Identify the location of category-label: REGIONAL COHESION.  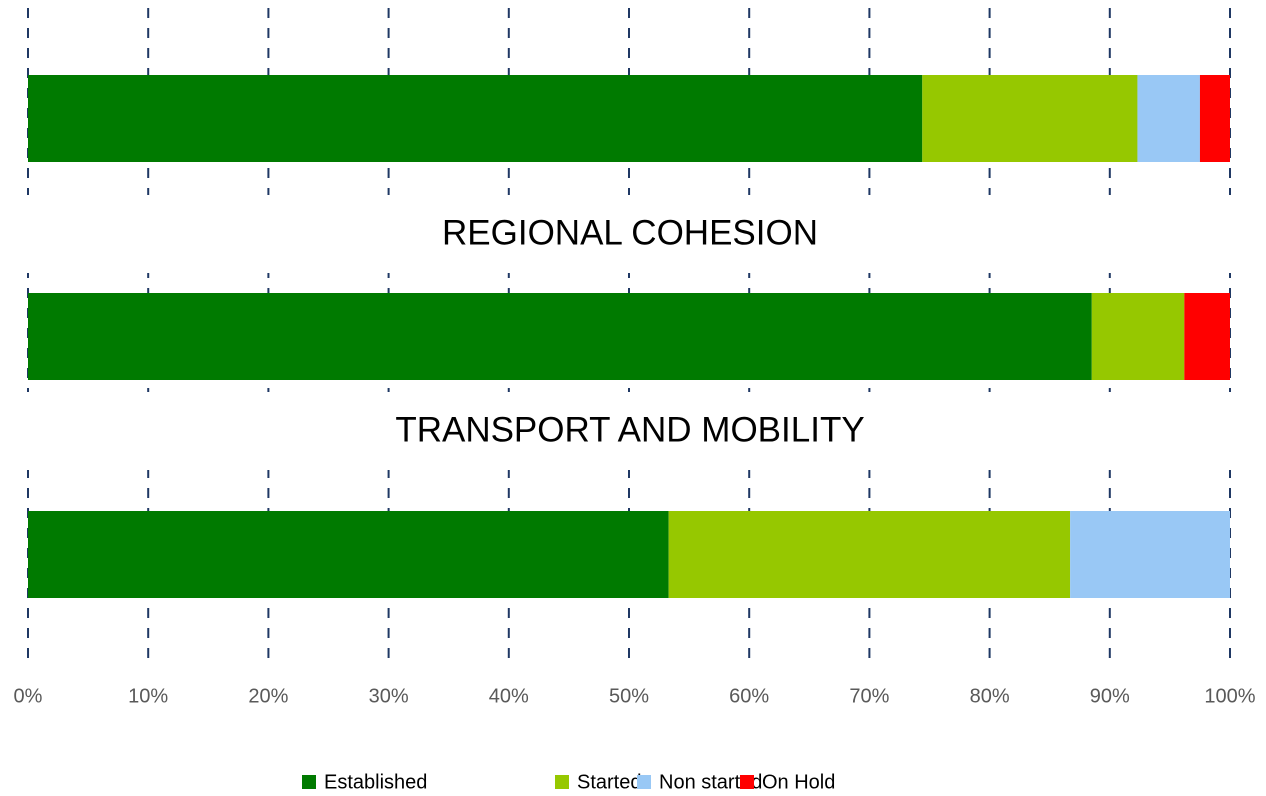
(630, 232).